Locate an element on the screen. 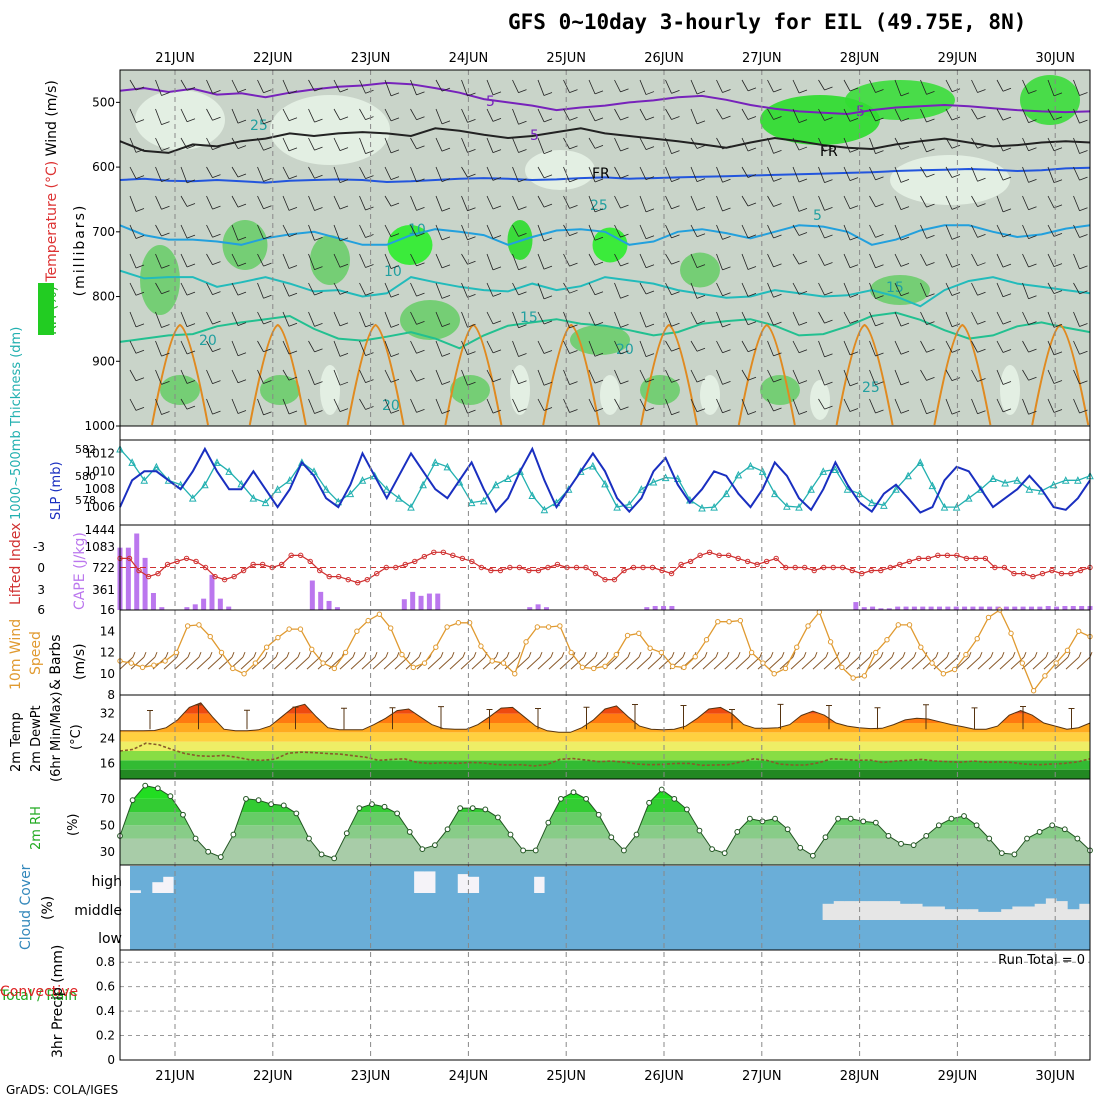 Image resolution: width=1100 pixels, height=1104 pixels. tick-label: 582 is located at coordinates (85, 449).